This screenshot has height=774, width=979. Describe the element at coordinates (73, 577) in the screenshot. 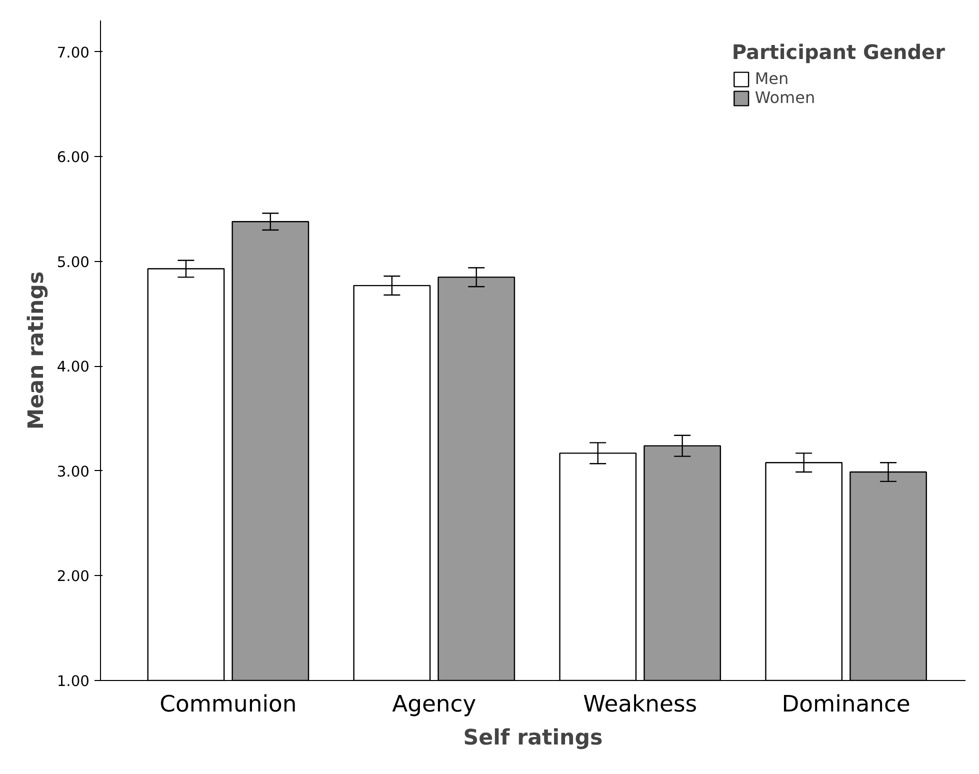

I see `y-tick-label: 2.00` at that location.